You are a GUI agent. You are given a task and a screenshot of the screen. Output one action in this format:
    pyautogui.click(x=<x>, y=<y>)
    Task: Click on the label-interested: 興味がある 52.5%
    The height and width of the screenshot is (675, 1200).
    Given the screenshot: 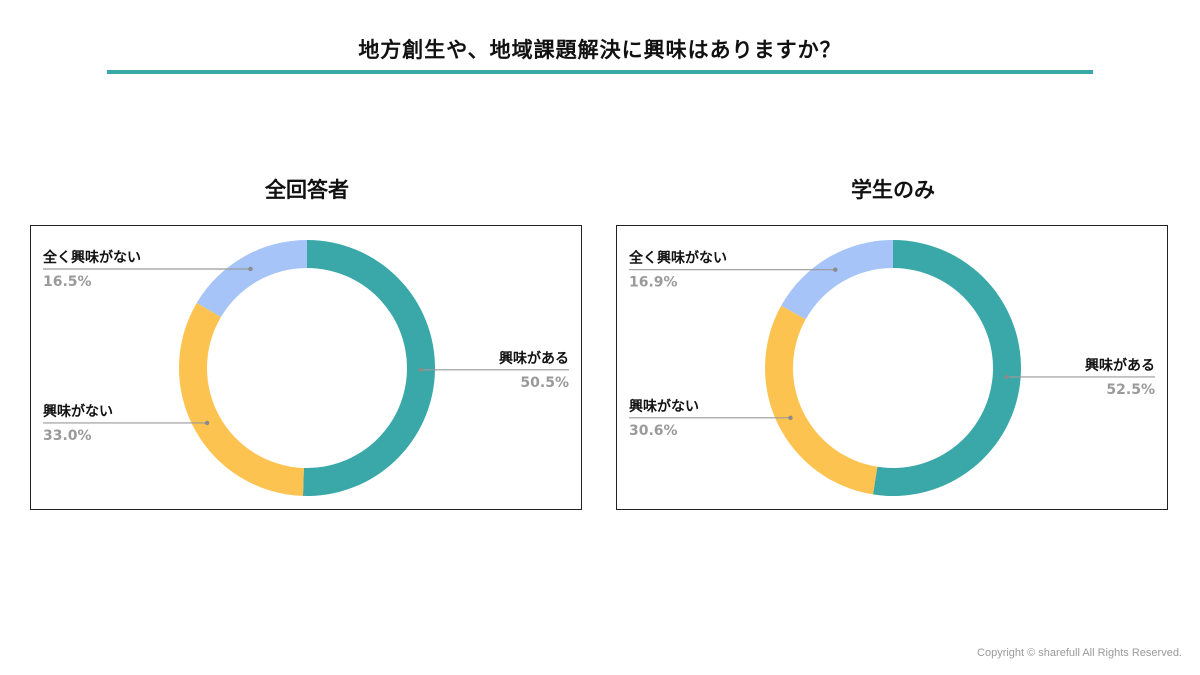 What is the action you would take?
    pyautogui.click(x=1079, y=377)
    